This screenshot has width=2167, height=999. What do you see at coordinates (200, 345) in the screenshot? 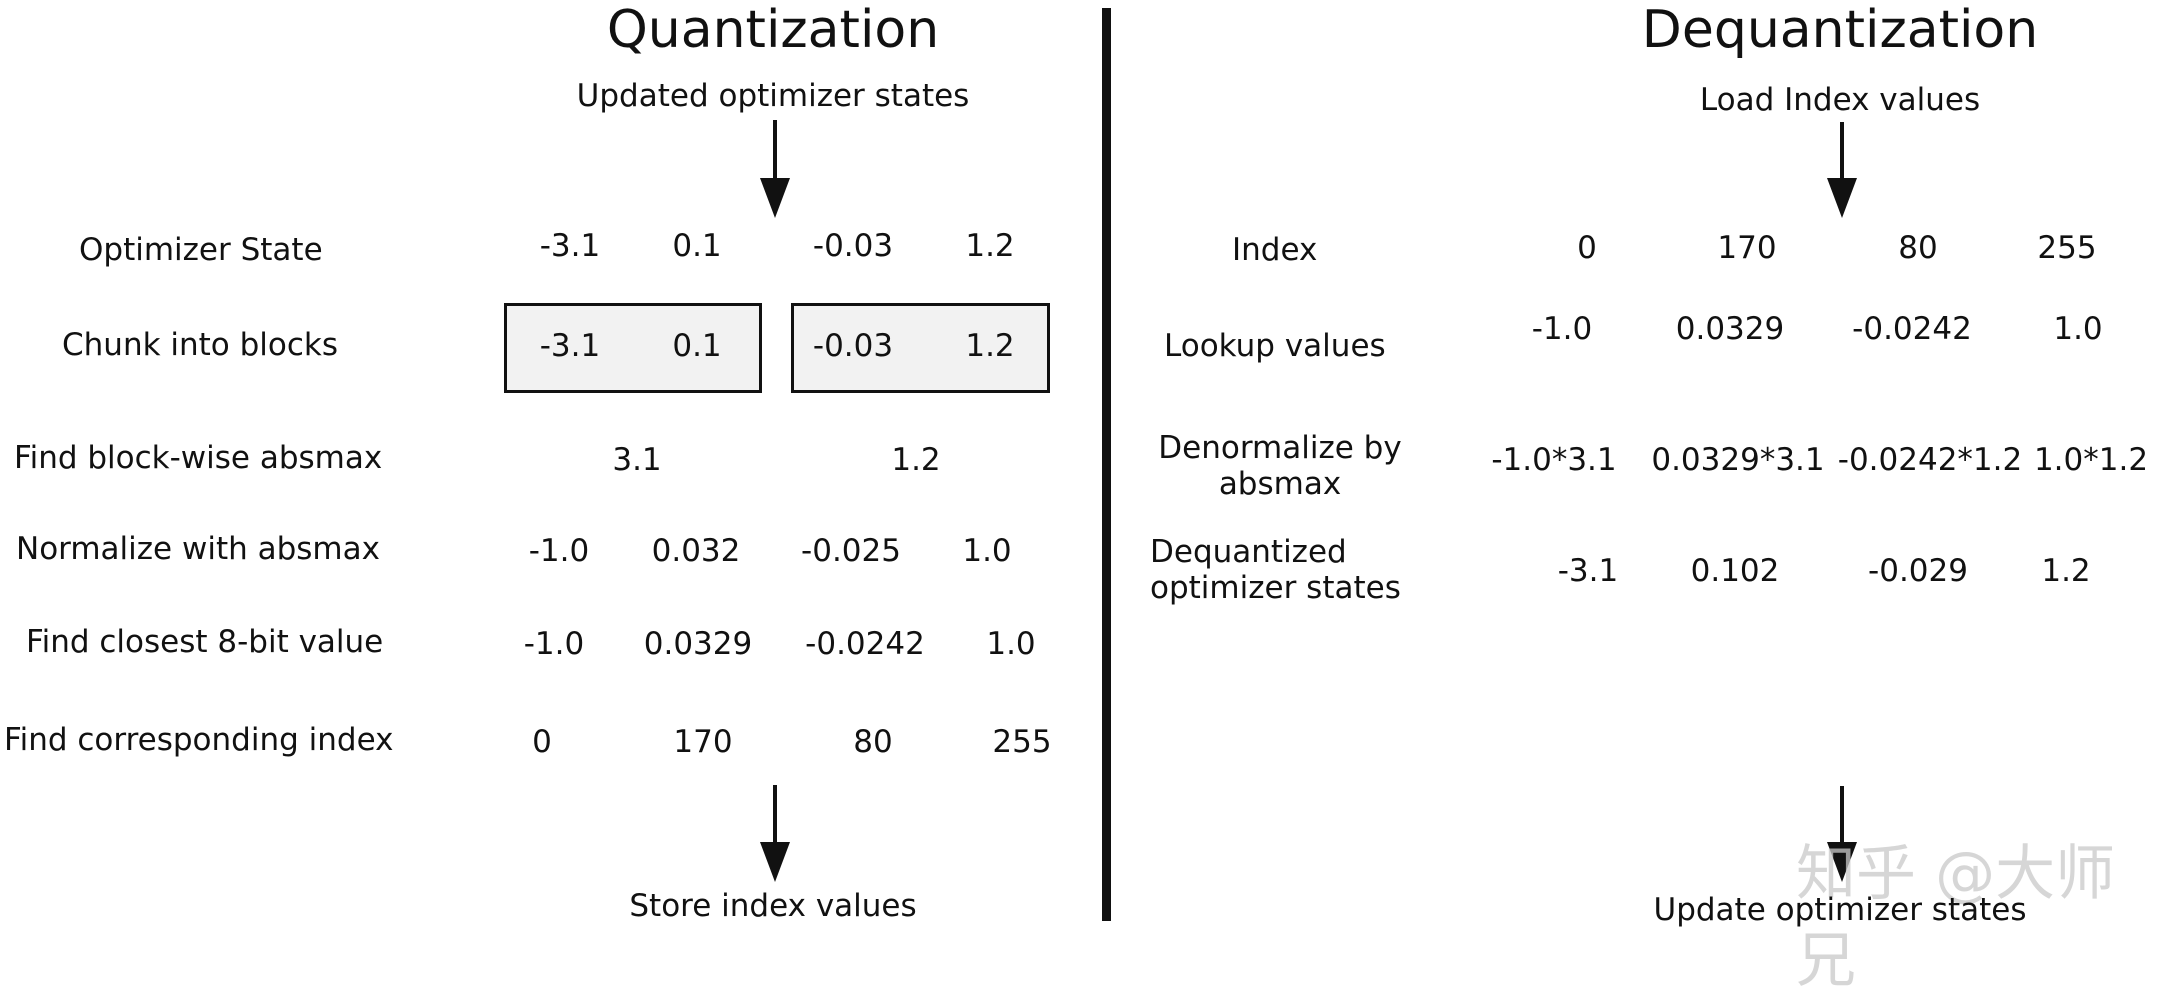
I see `row-label-chunk: Chunk into blocks` at bounding box center [200, 345].